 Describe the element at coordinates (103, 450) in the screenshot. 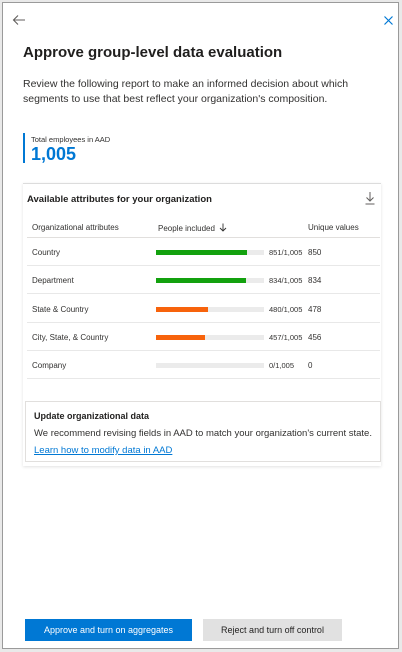

I see `learn-more-link: Learn how to modify data in AAD` at that location.